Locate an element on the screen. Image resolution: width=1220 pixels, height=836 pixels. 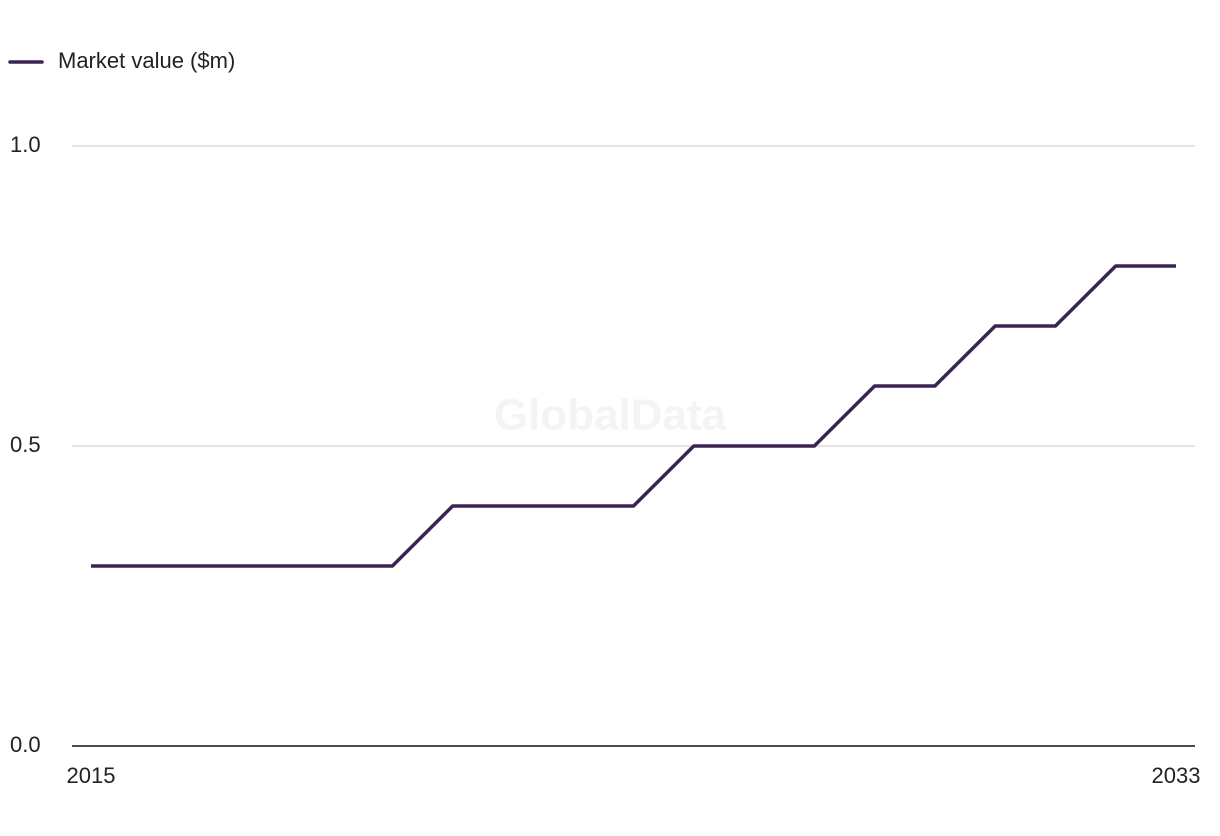
legend-label: Market value ($m) is located at coordinates (146, 60).